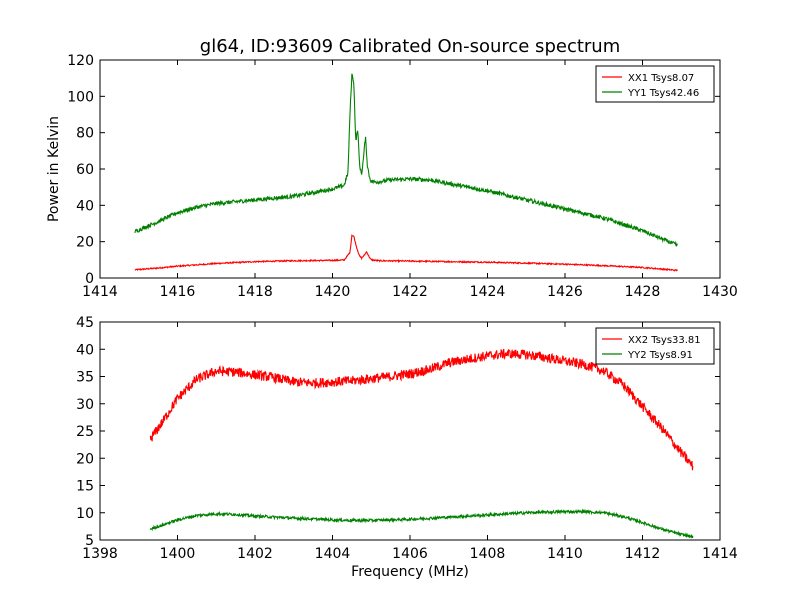 Image resolution: width=800 pixels, height=600 pixels. Describe the element at coordinates (565, 554) in the screenshot. I see `x-tick-label: 1410` at that location.